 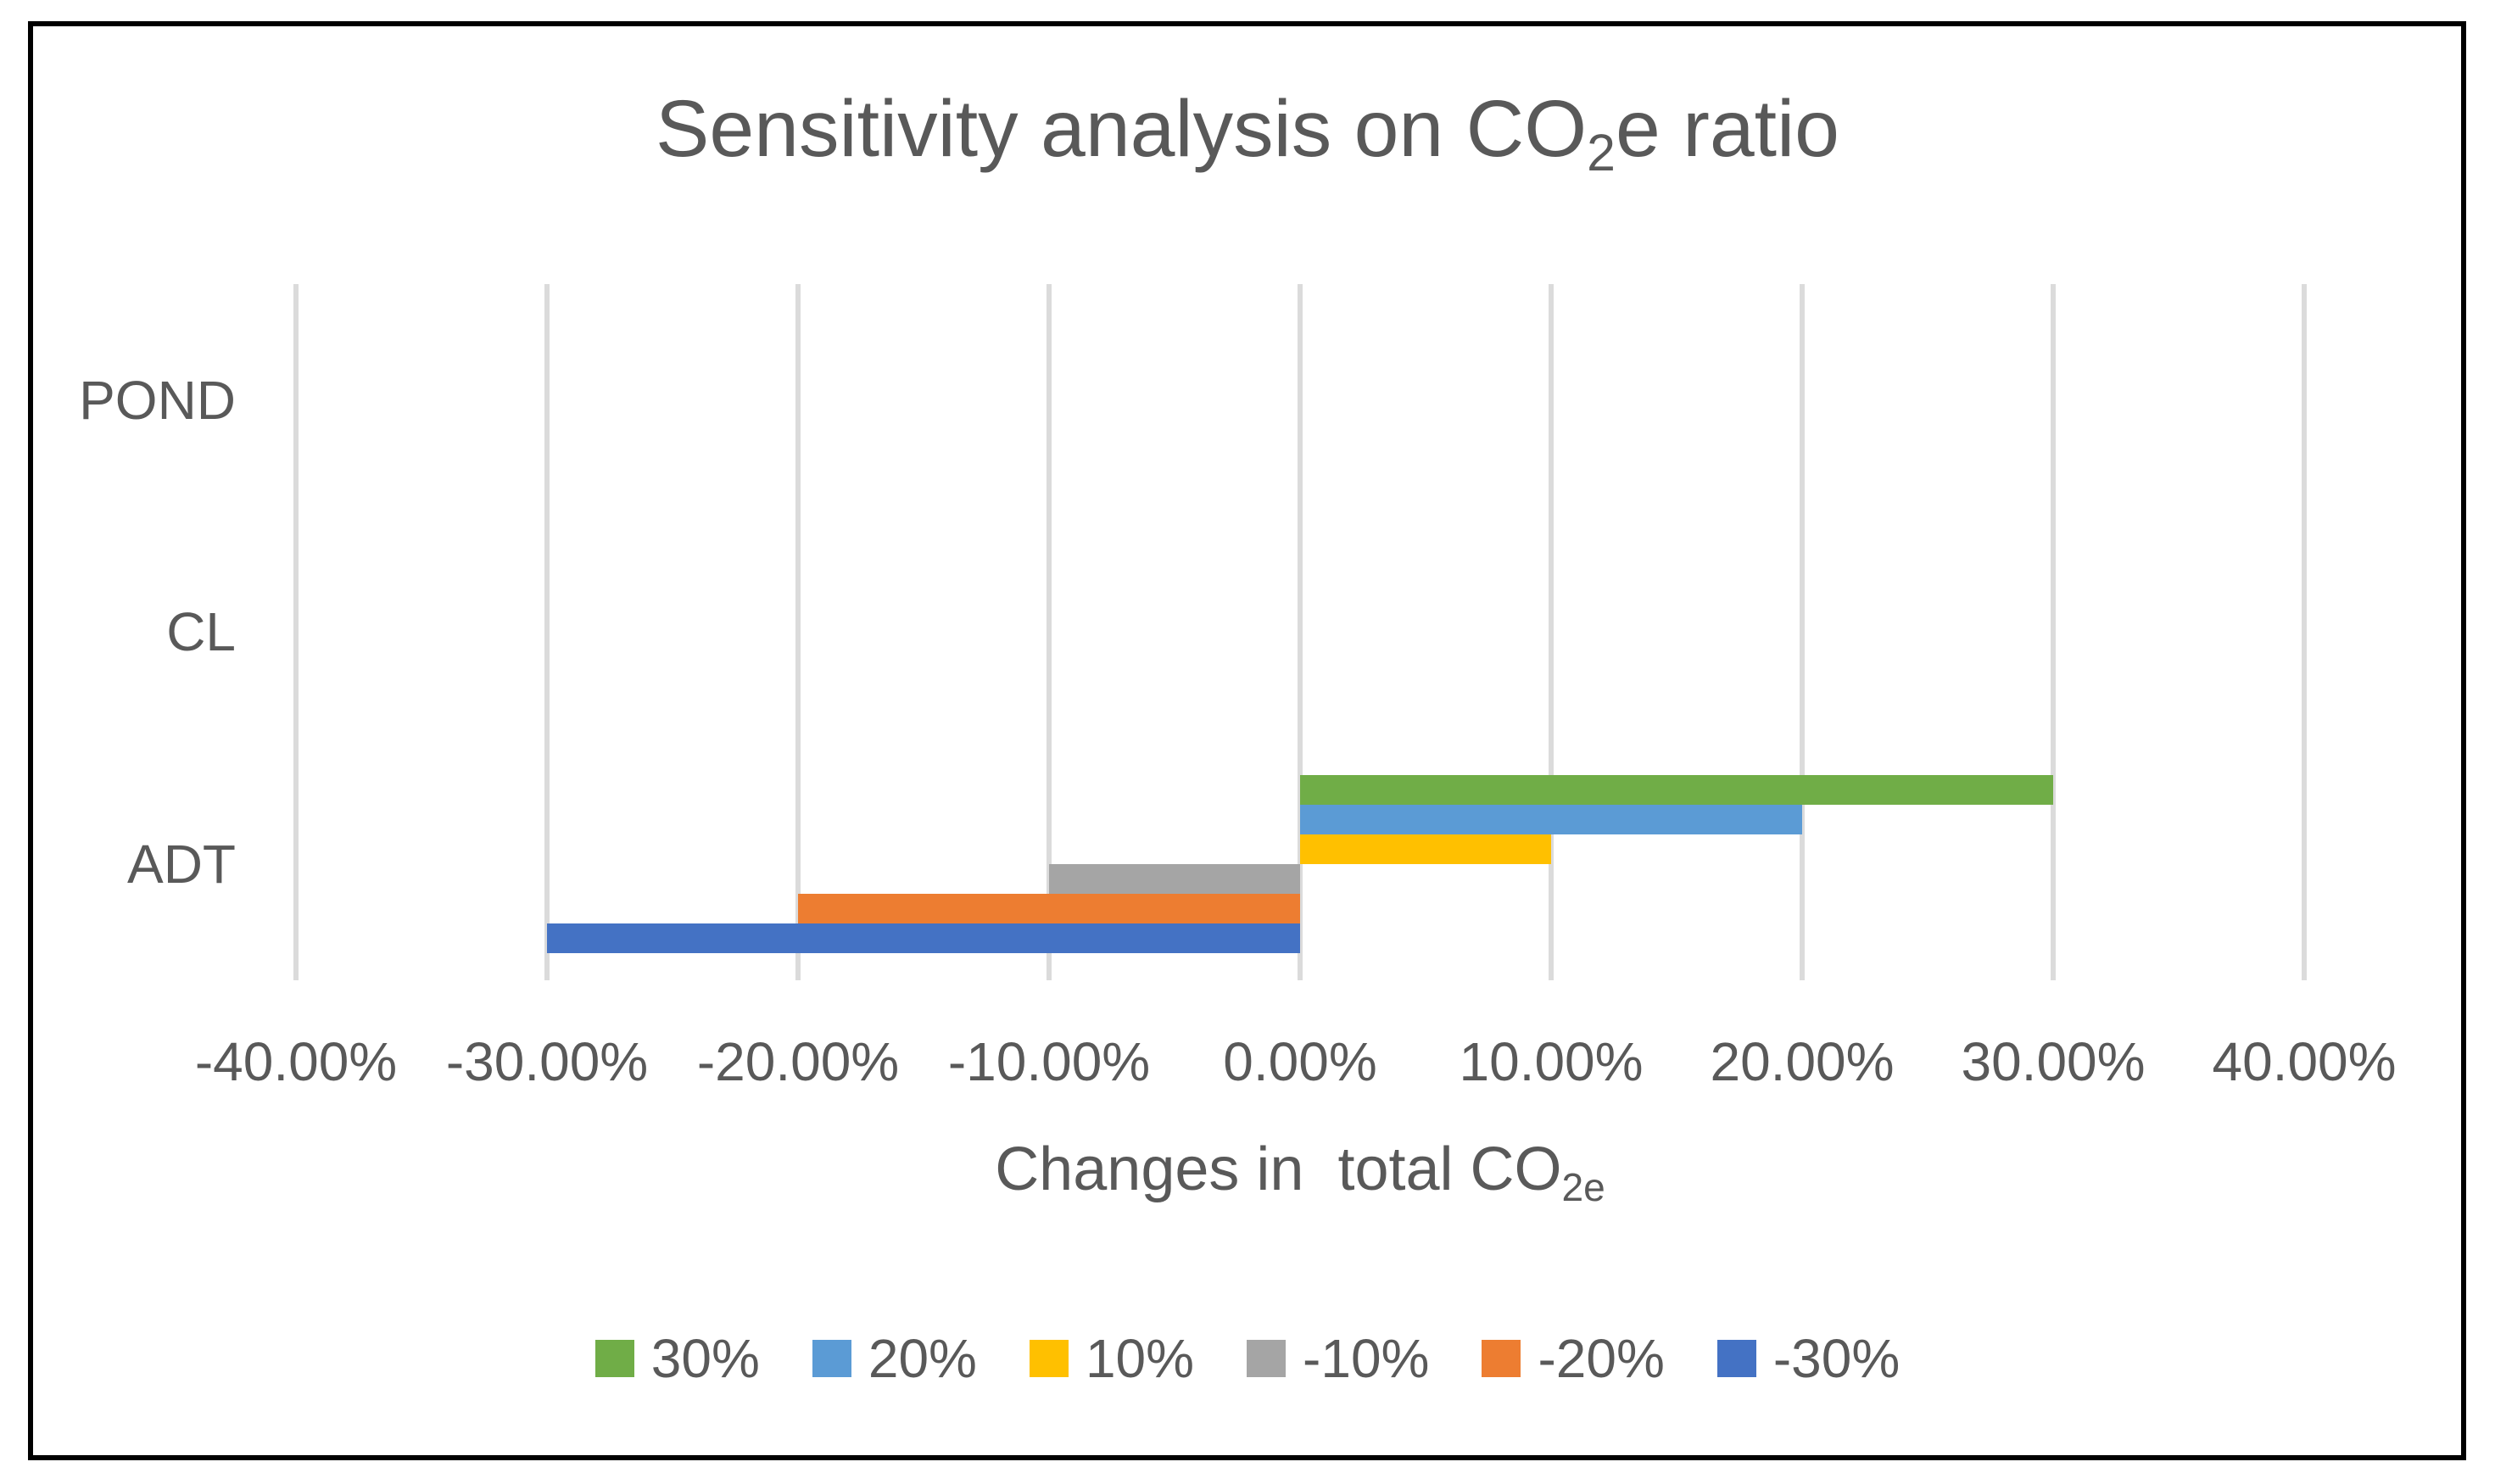 I want to click on x-tick-label: -40.00%, so click(x=296, y=1061).